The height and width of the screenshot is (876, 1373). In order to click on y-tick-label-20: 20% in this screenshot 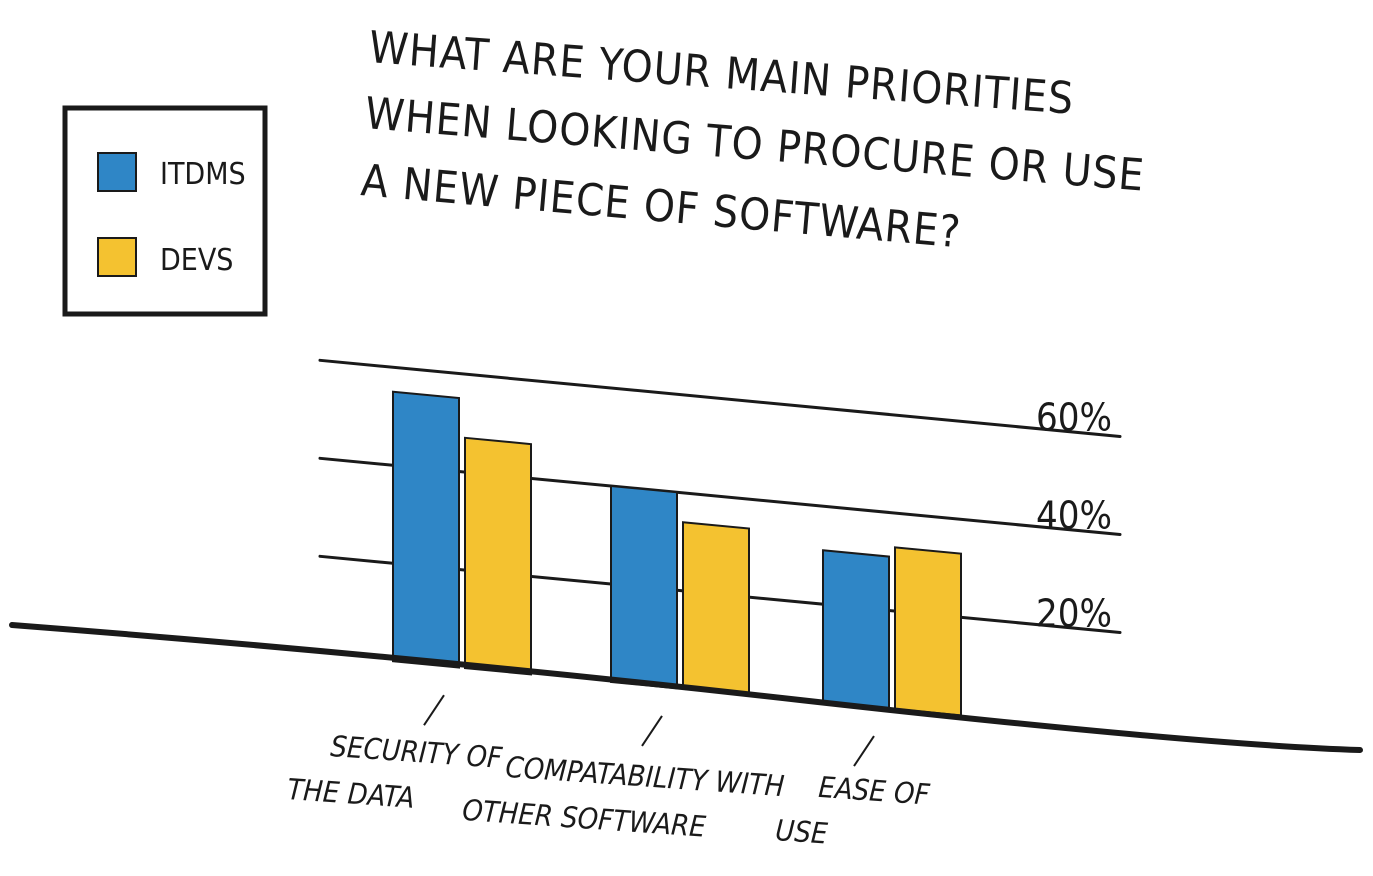, I will do `click(1074, 613)`.